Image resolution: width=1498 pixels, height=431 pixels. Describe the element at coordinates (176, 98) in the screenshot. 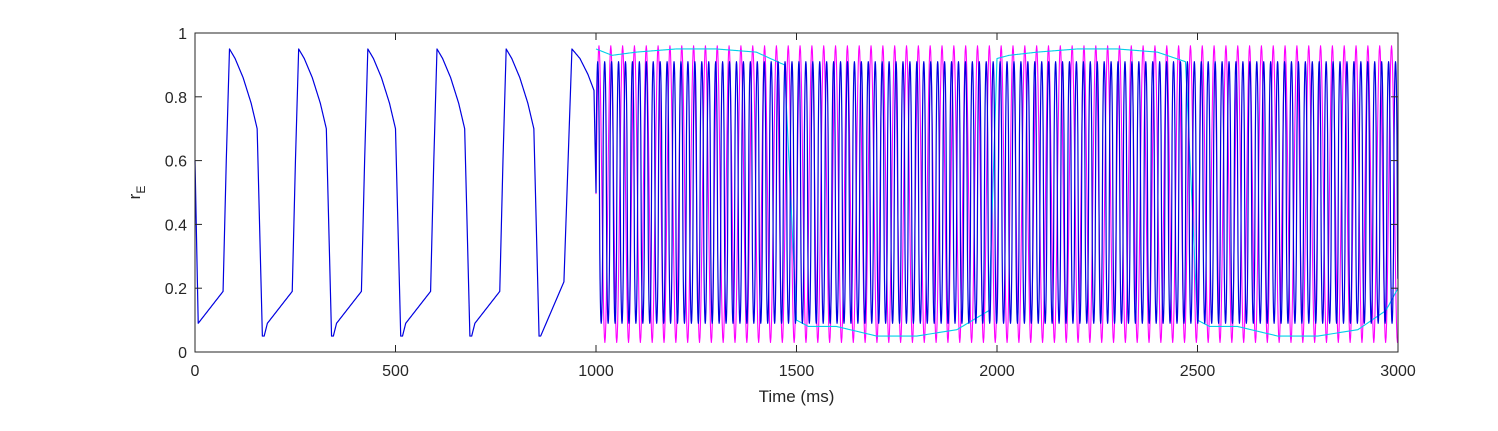

I see `y-tick-label: 0.8` at that location.